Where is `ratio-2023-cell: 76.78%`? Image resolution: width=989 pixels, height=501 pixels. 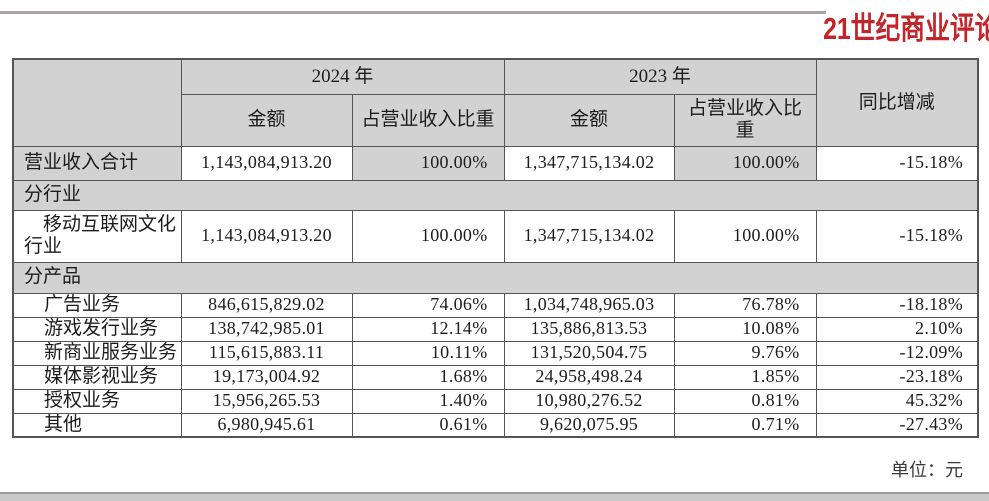
ratio-2023-cell: 76.78% is located at coordinates (745, 305).